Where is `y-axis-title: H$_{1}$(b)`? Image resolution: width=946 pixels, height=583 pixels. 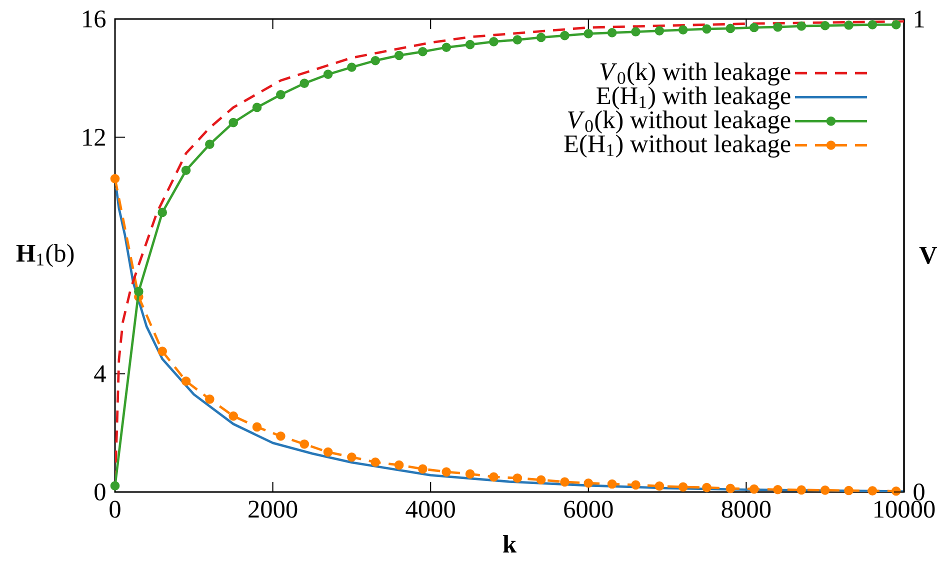 y-axis-title: H$_{1}$(b) is located at coordinates (45, 255).